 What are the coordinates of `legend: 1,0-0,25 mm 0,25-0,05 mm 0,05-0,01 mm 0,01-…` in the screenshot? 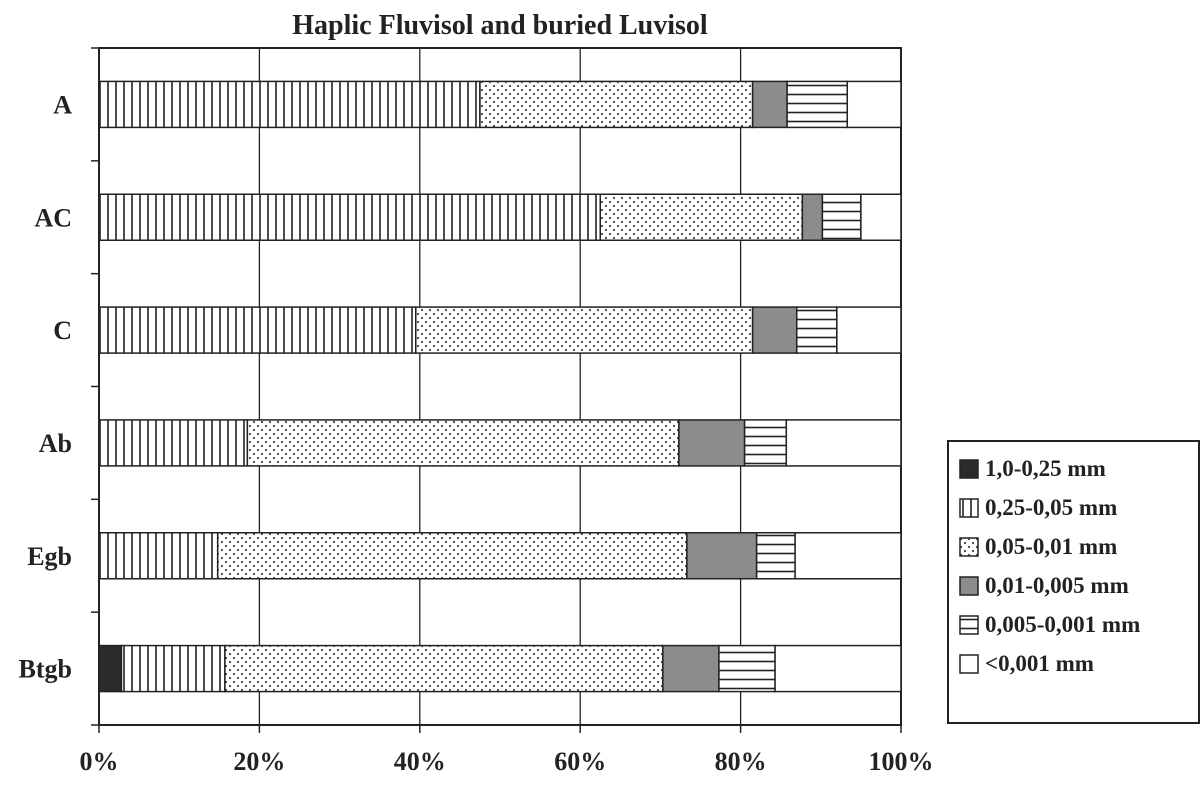 It's located at (1073, 582).